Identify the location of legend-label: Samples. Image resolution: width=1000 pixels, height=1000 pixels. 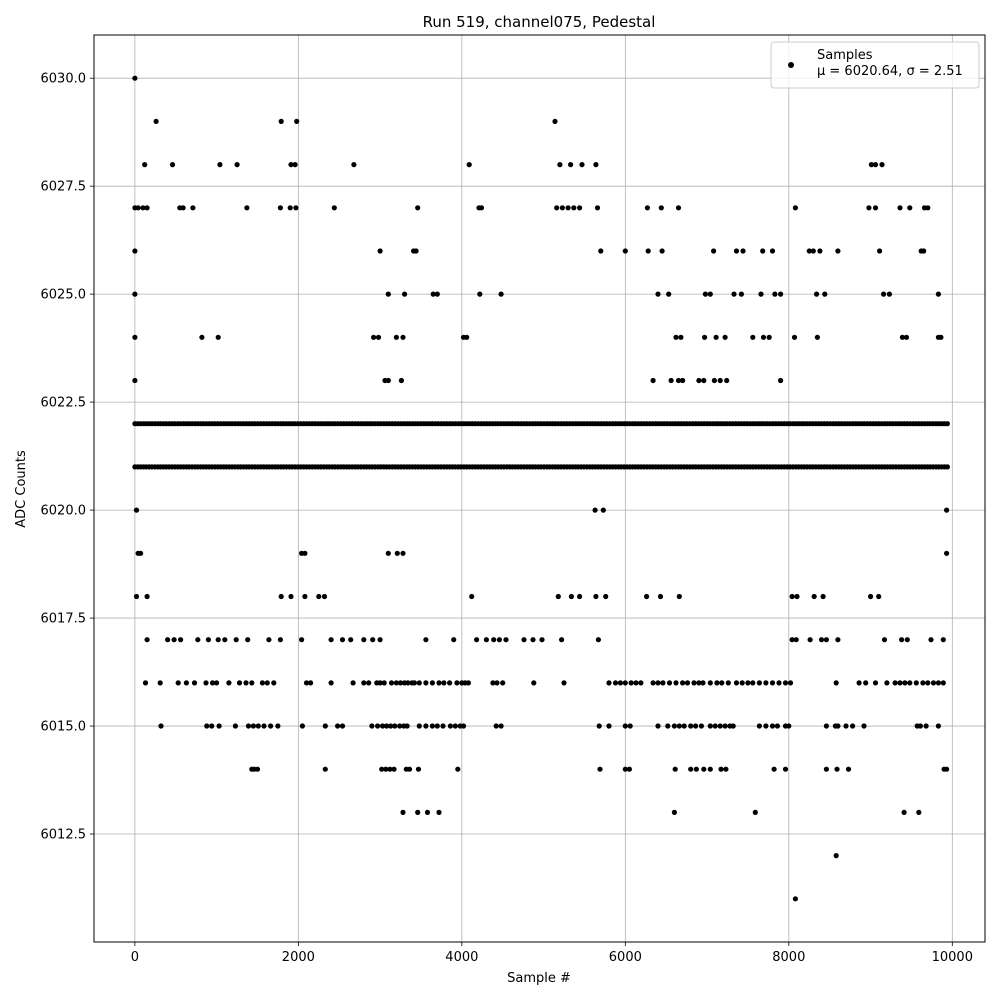
(845, 55).